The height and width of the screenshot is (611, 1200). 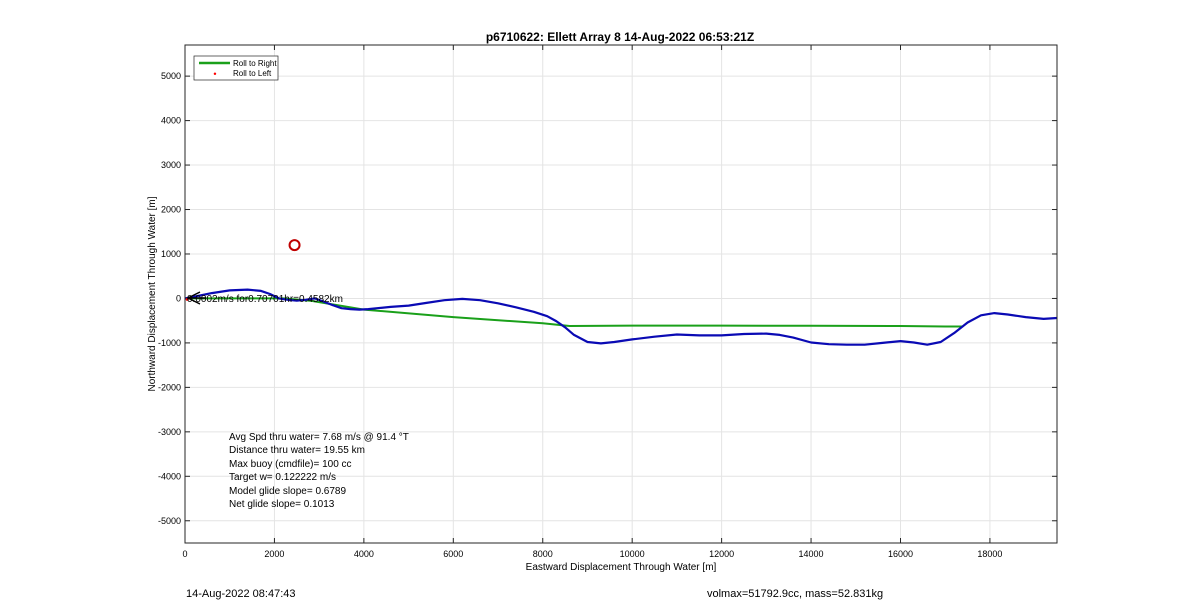 I want to click on x-tick-label: 6000, so click(x=453, y=554).